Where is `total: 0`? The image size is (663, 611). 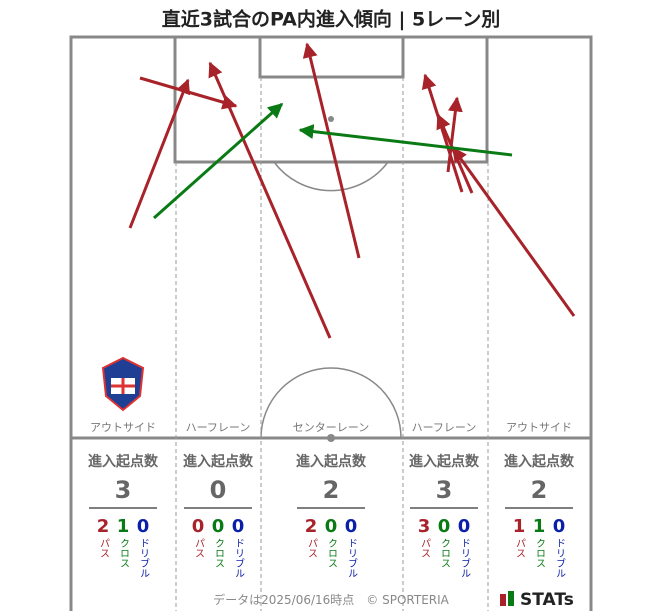
total: 0 is located at coordinates (218, 490).